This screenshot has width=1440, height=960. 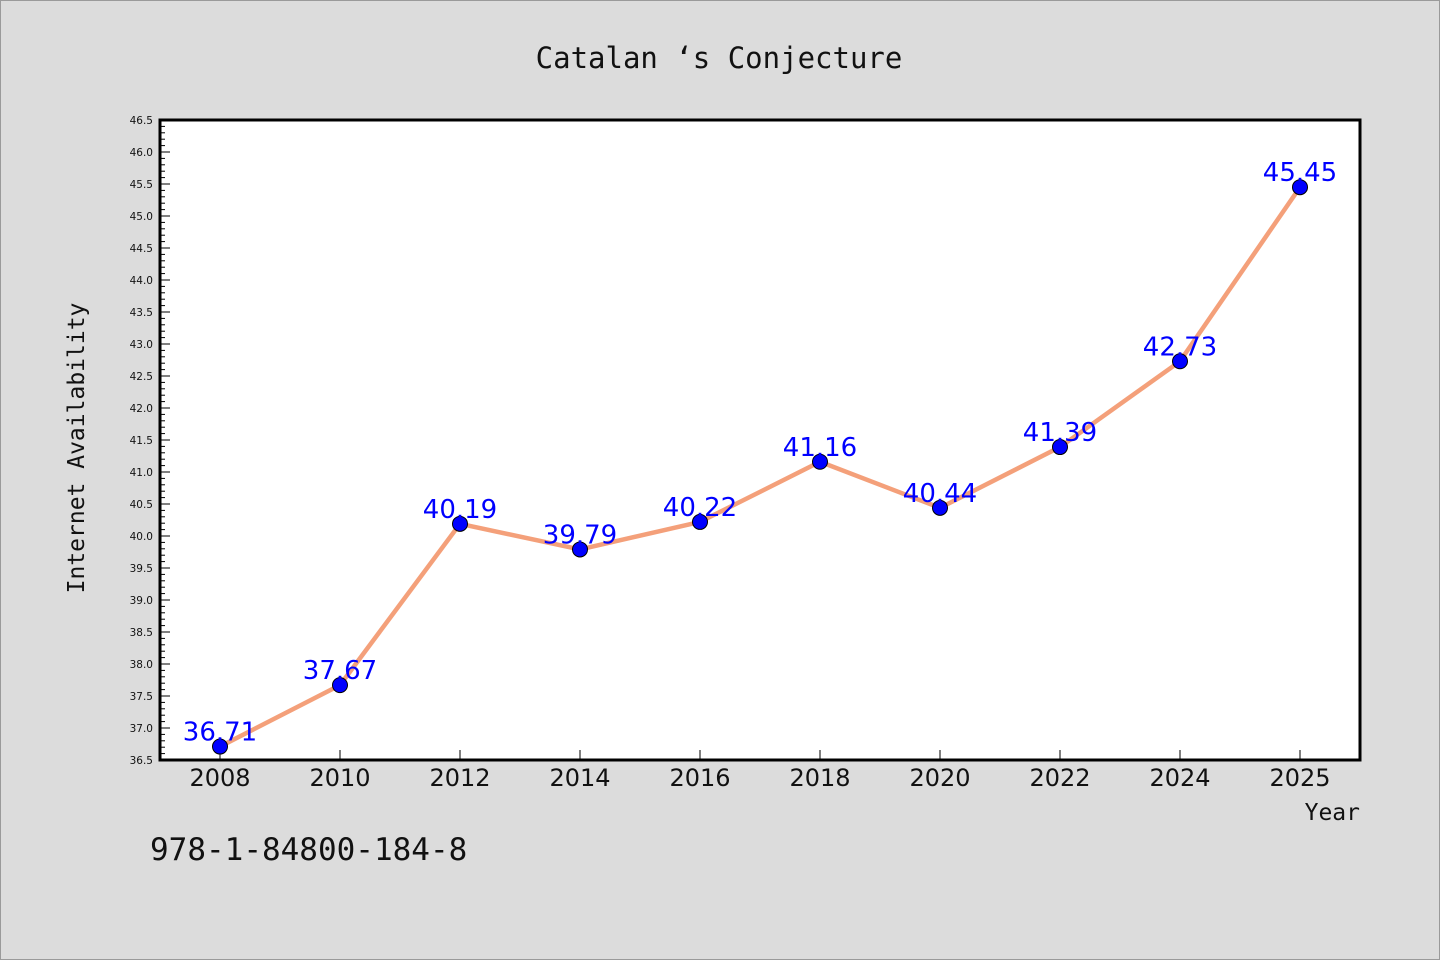 What do you see at coordinates (1060, 433) in the screenshot?
I see `data-label: 41.39` at bounding box center [1060, 433].